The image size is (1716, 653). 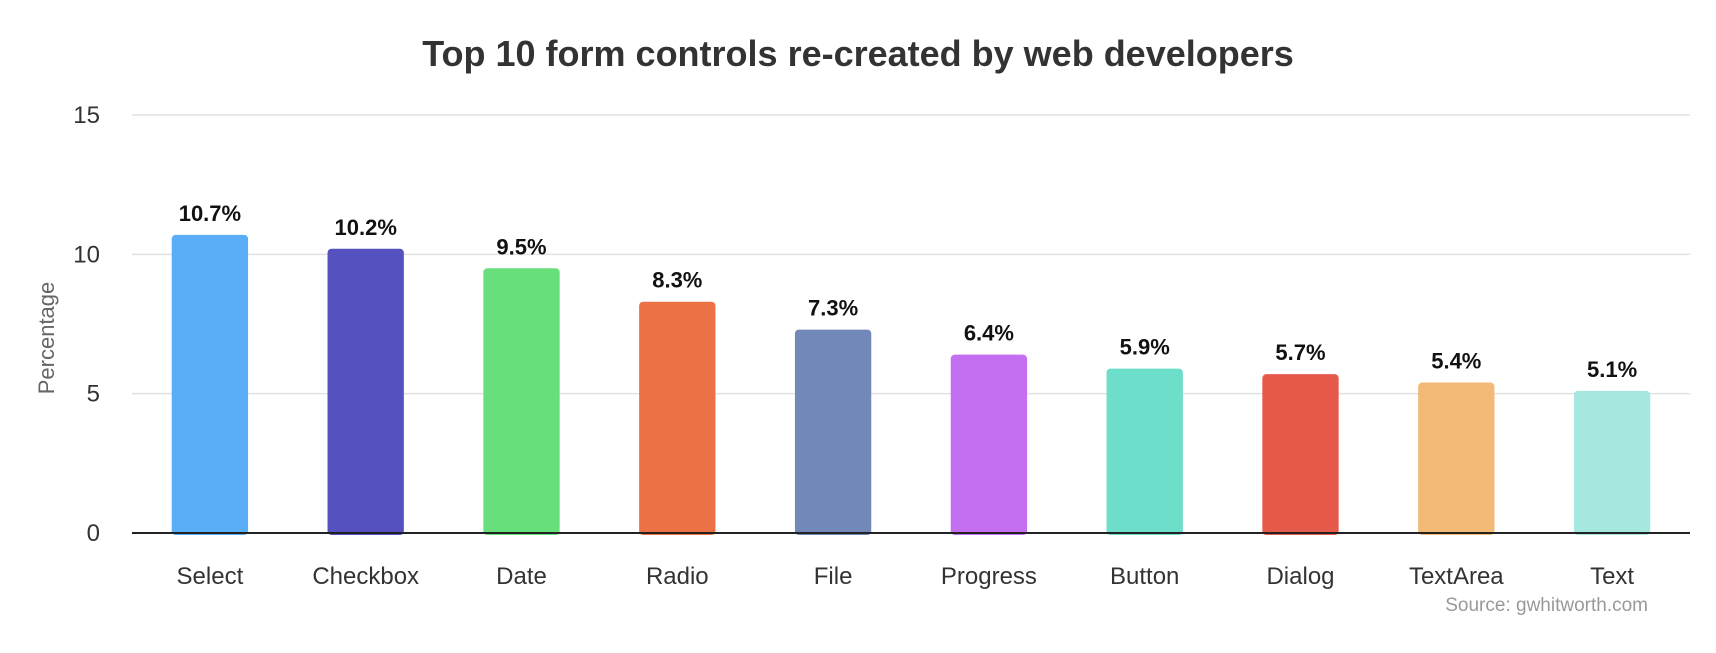 I want to click on x-tick-label: Checkbox, so click(x=365, y=576).